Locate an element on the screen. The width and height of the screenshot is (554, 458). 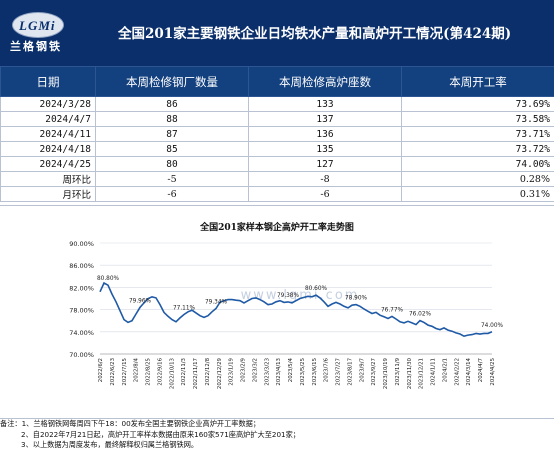
chart-watermark: www.lgmi.com is located at coordinates (300, 295).